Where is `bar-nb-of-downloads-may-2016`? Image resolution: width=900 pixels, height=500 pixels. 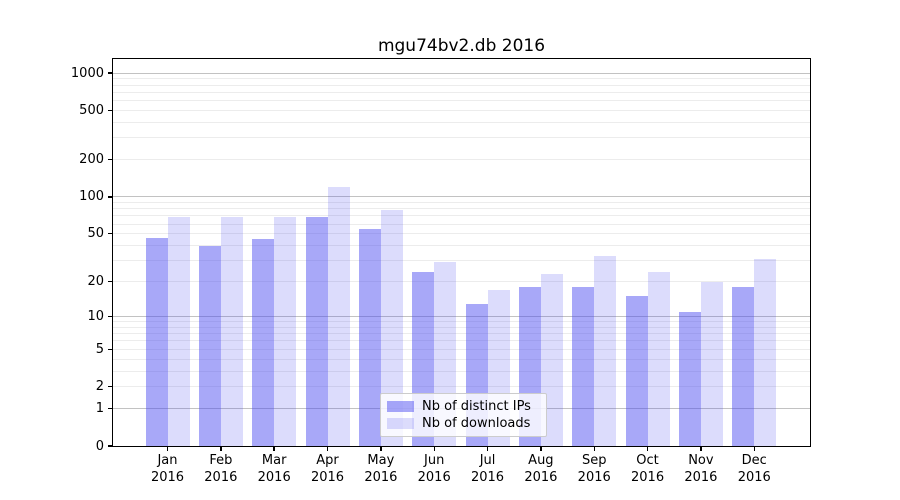
bar-nb-of-downloads-may-2016 is located at coordinates (391, 328).